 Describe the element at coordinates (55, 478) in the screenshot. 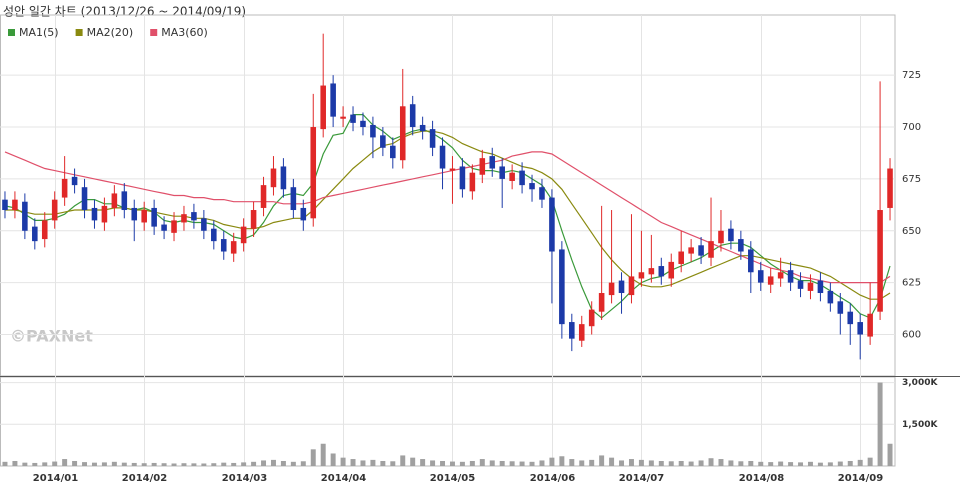

I see `x-tick-label: 2014/01` at that location.